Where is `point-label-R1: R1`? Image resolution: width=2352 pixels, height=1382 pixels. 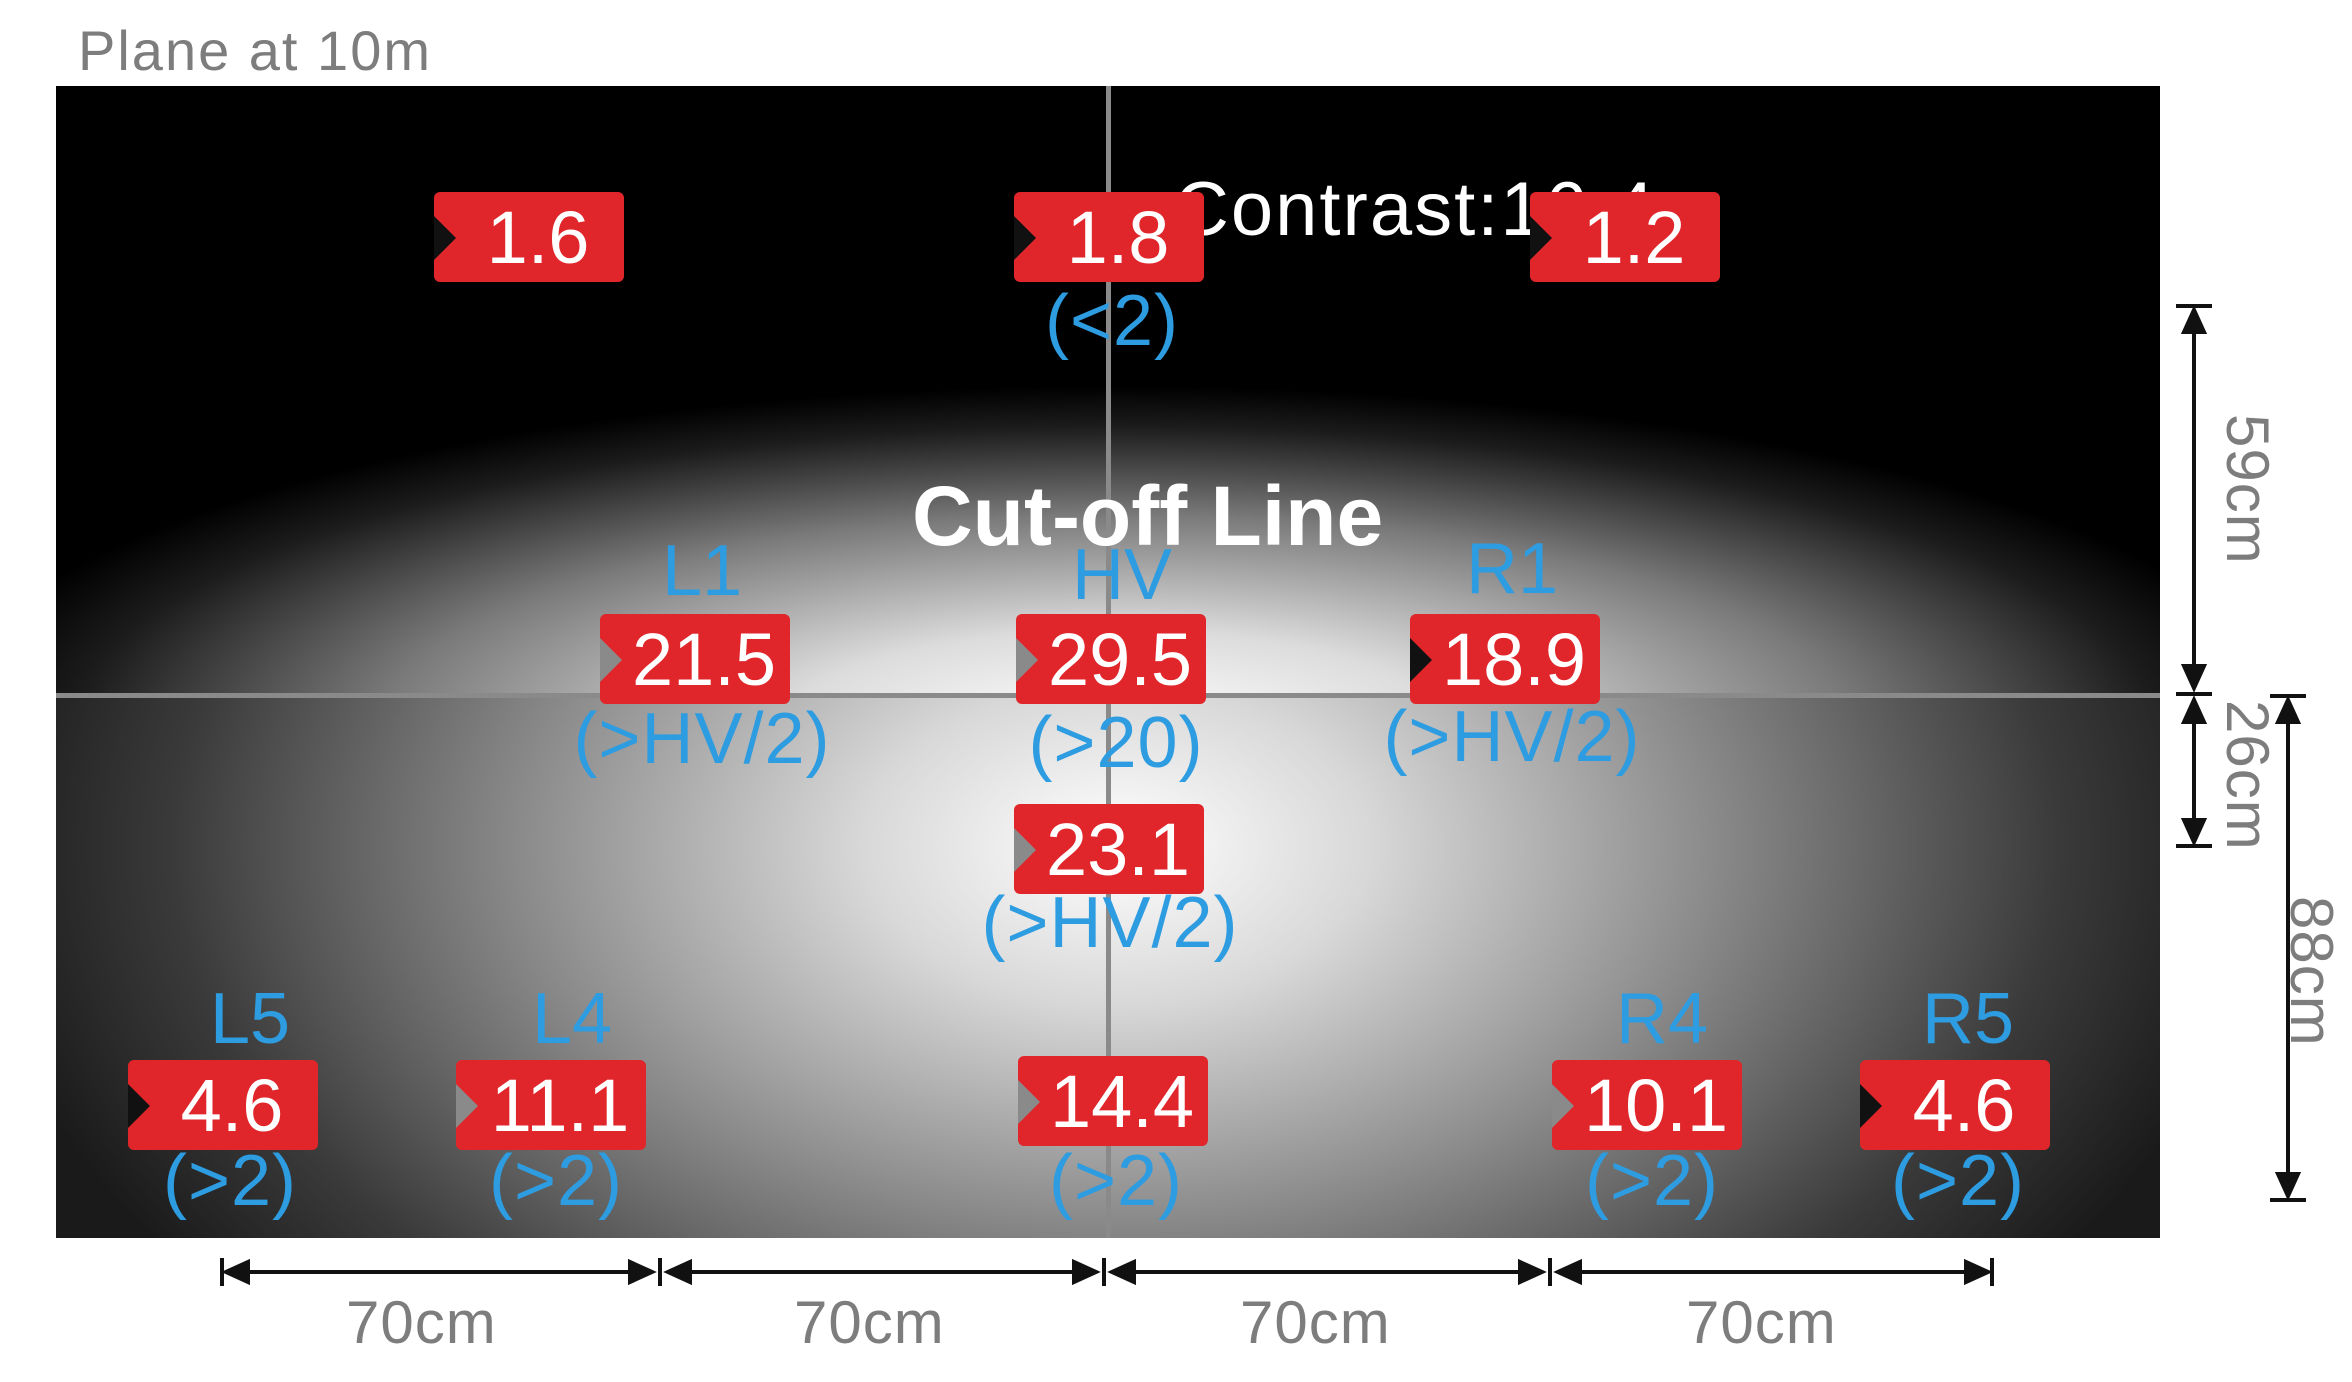
point-label-R1: R1 is located at coordinates (1512, 569).